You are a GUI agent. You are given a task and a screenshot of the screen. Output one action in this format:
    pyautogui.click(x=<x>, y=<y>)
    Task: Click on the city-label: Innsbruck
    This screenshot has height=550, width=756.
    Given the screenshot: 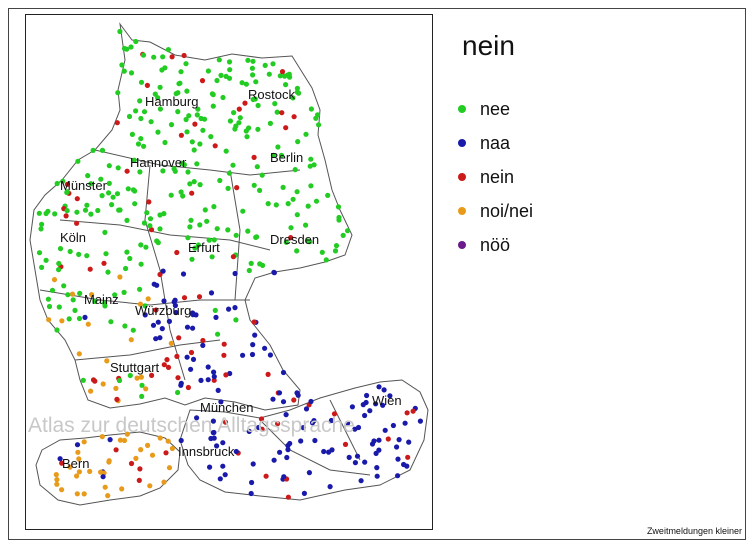 What is the action you would take?
    pyautogui.click(x=206, y=451)
    